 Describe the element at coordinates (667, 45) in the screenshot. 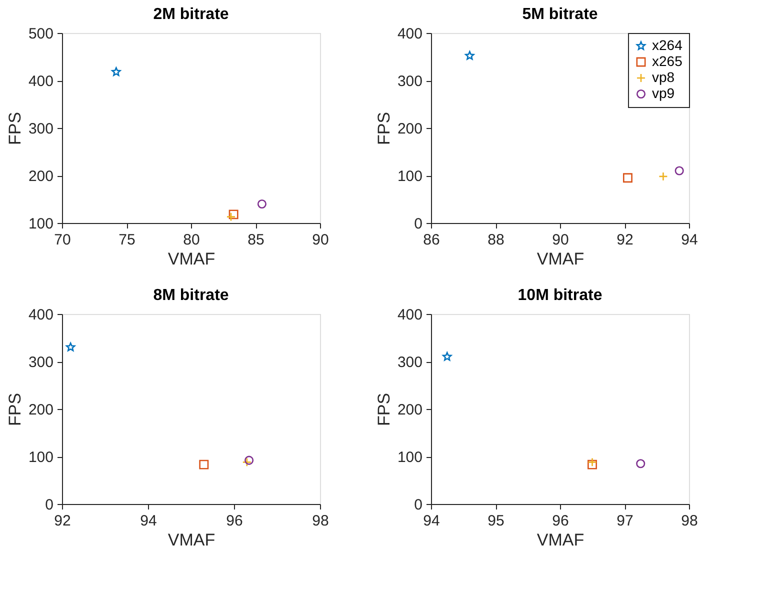

I see `legend-label: x264` at that location.